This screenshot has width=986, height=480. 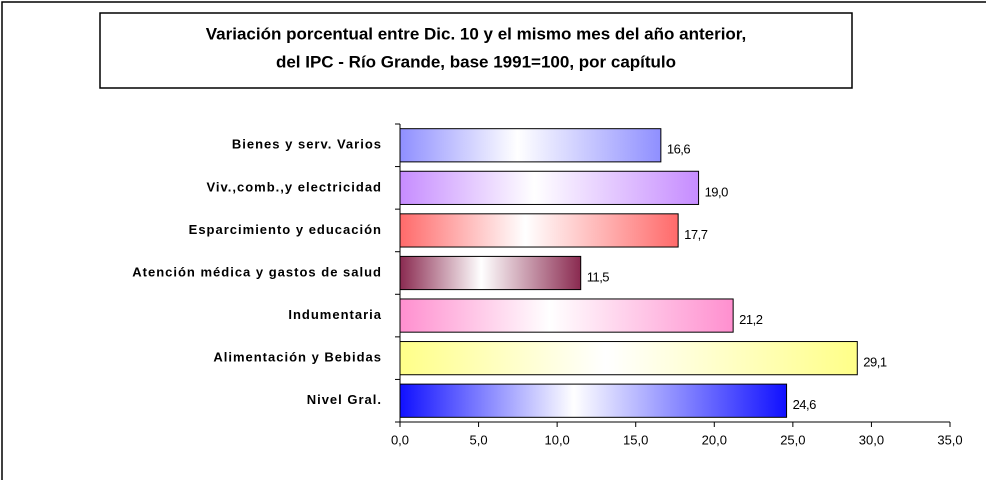 What do you see at coordinates (792, 439) in the screenshot?
I see `x-tick-label: 25,0` at bounding box center [792, 439].